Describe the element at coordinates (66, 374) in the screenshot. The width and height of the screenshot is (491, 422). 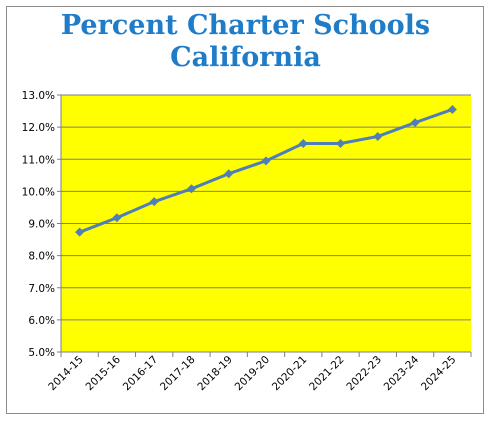
I see `x-tick-label: 2014-15` at that location.